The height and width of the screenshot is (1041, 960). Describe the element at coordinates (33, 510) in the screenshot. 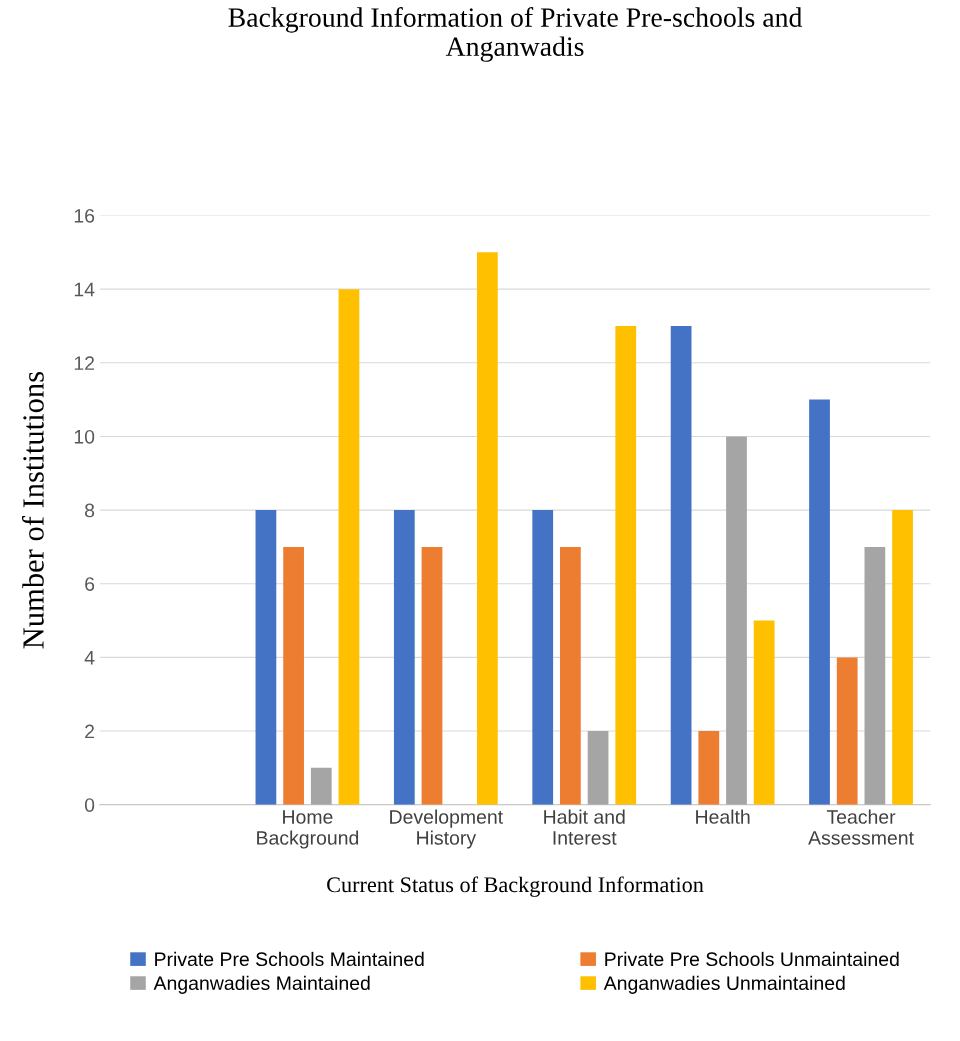

I see `y-axis-title: Number of Institutions` at that location.